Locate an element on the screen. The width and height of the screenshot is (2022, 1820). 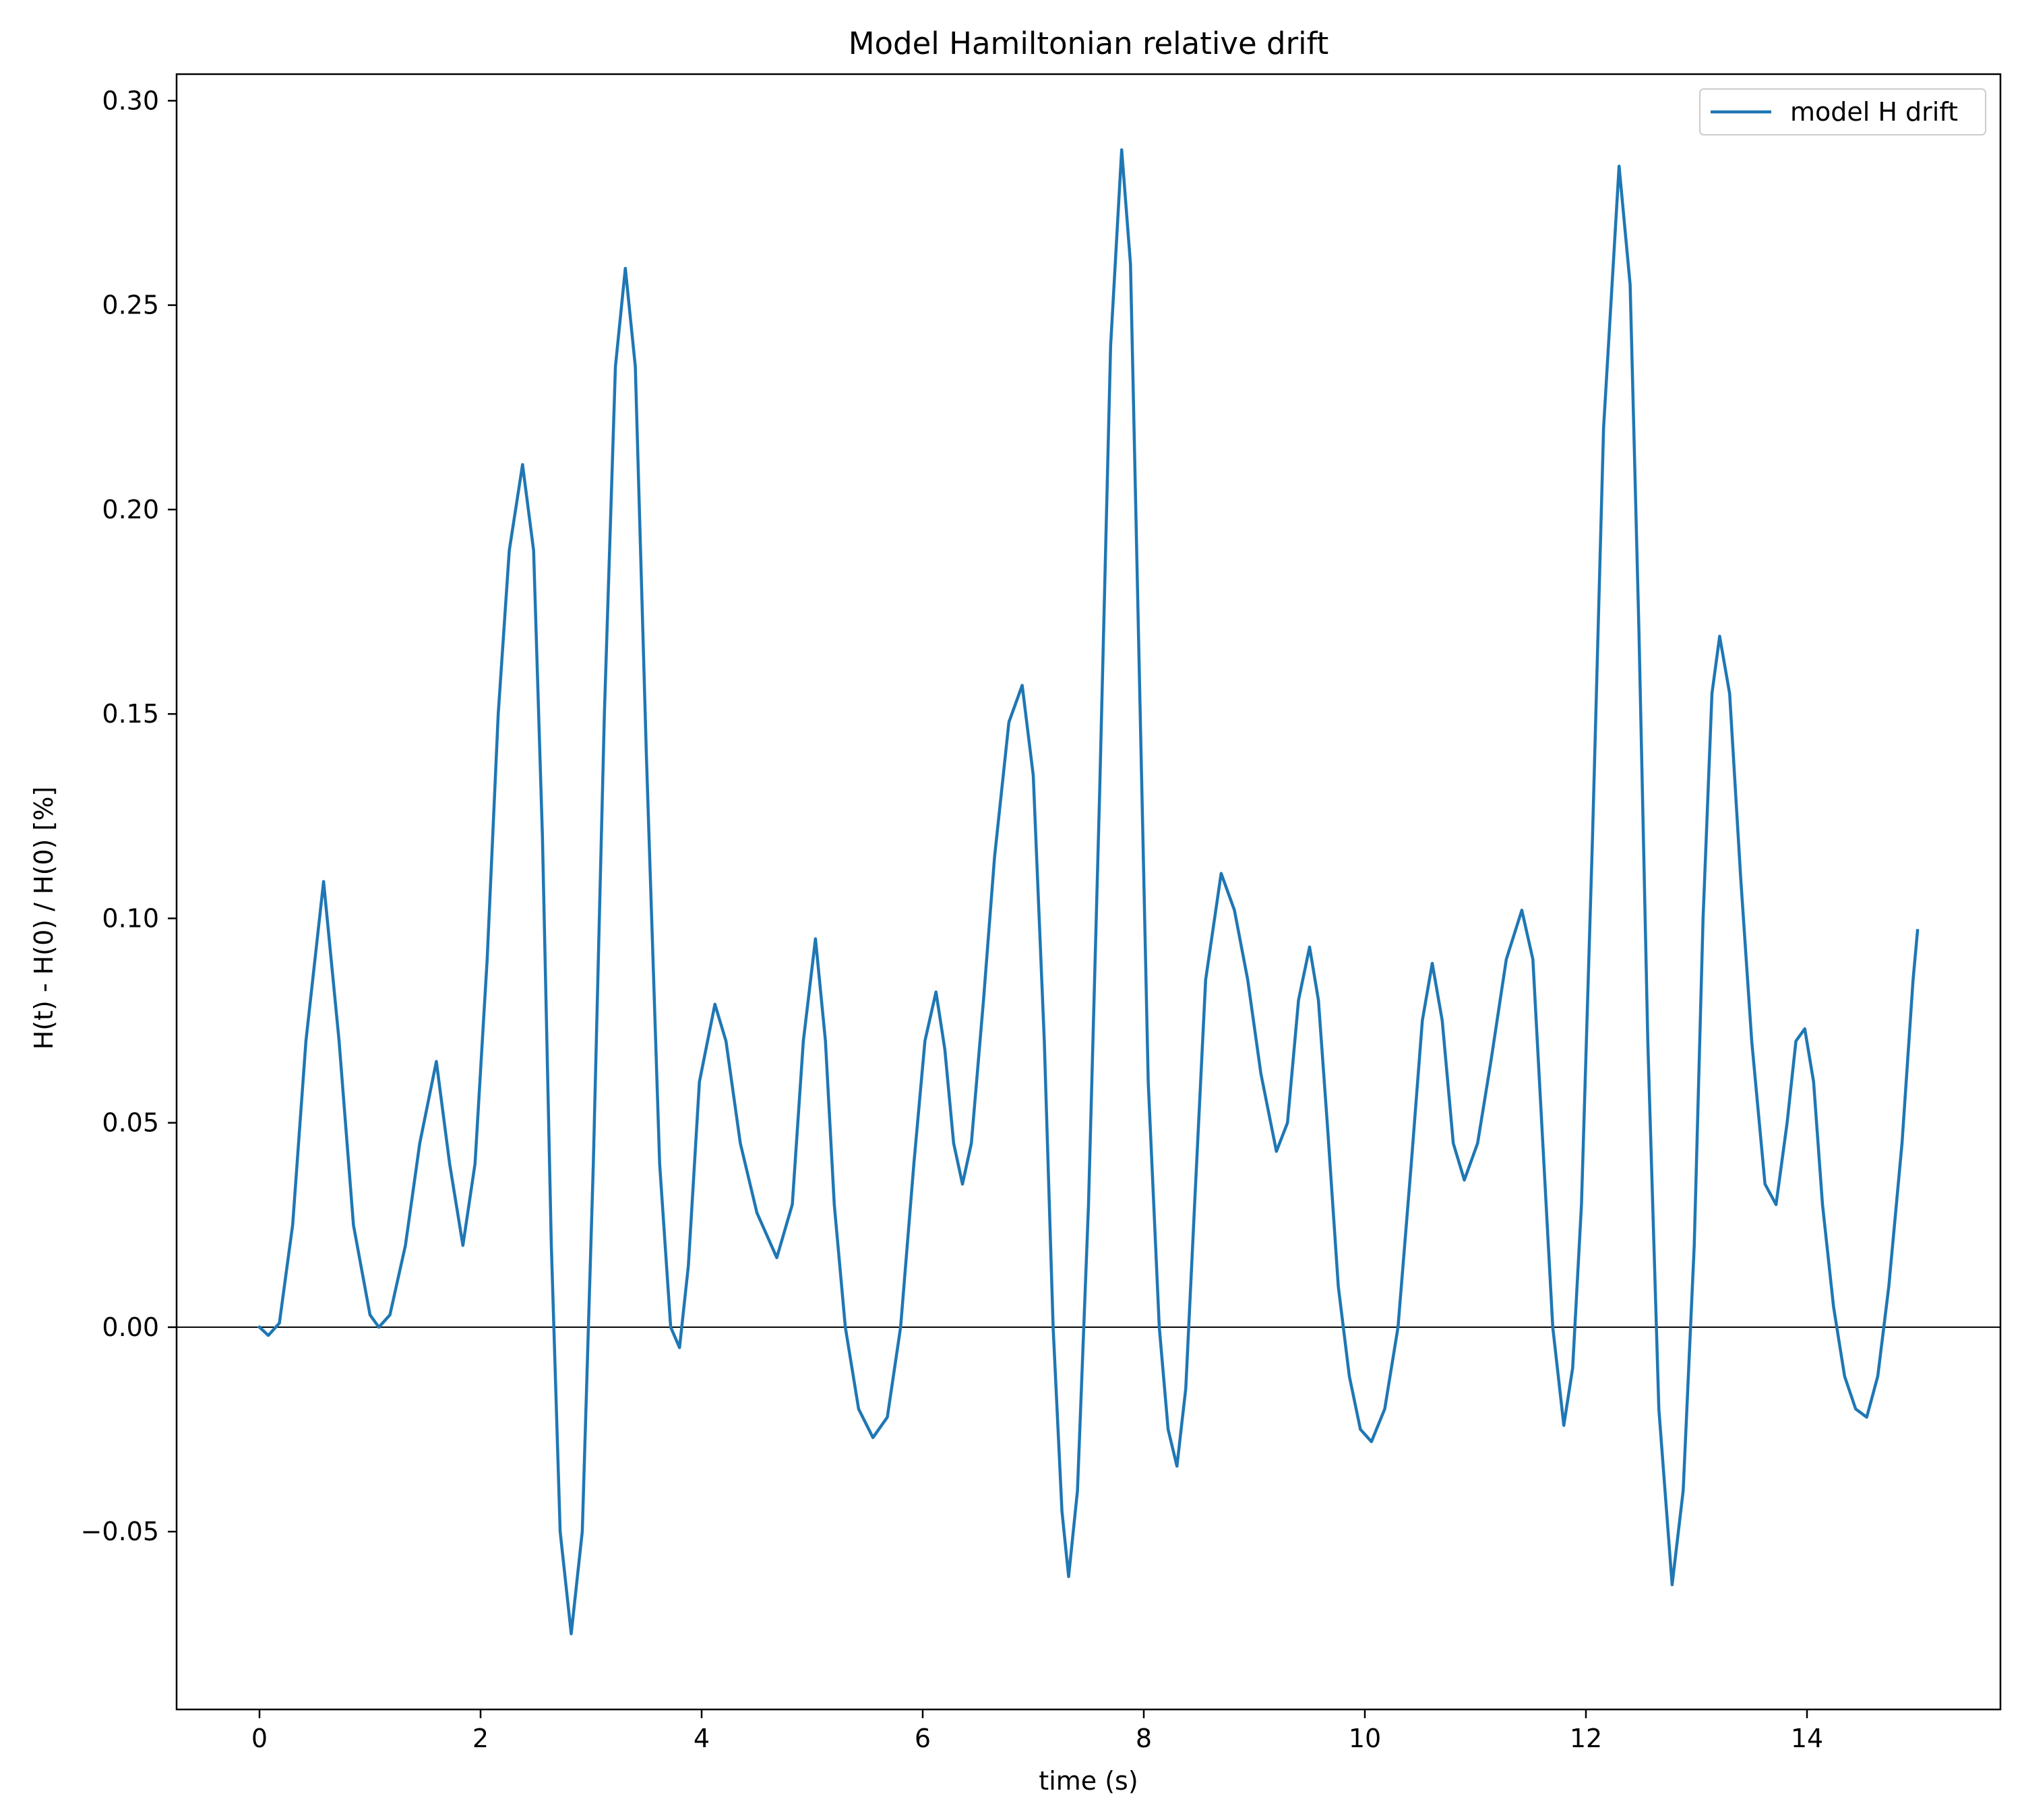
y-tick-label: 0.25 is located at coordinates (130, 305).